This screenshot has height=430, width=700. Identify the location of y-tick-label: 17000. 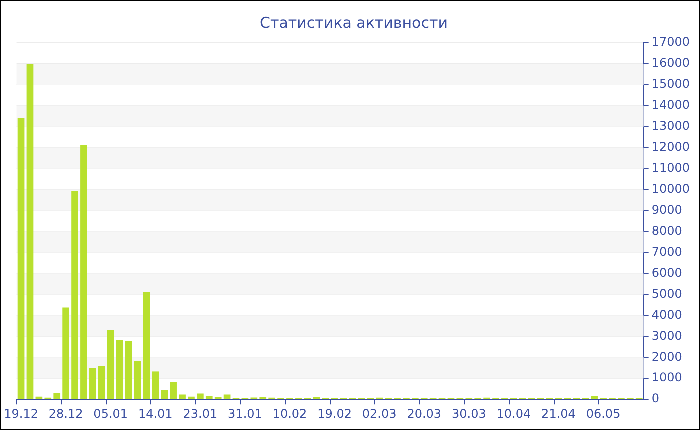
(671, 42).